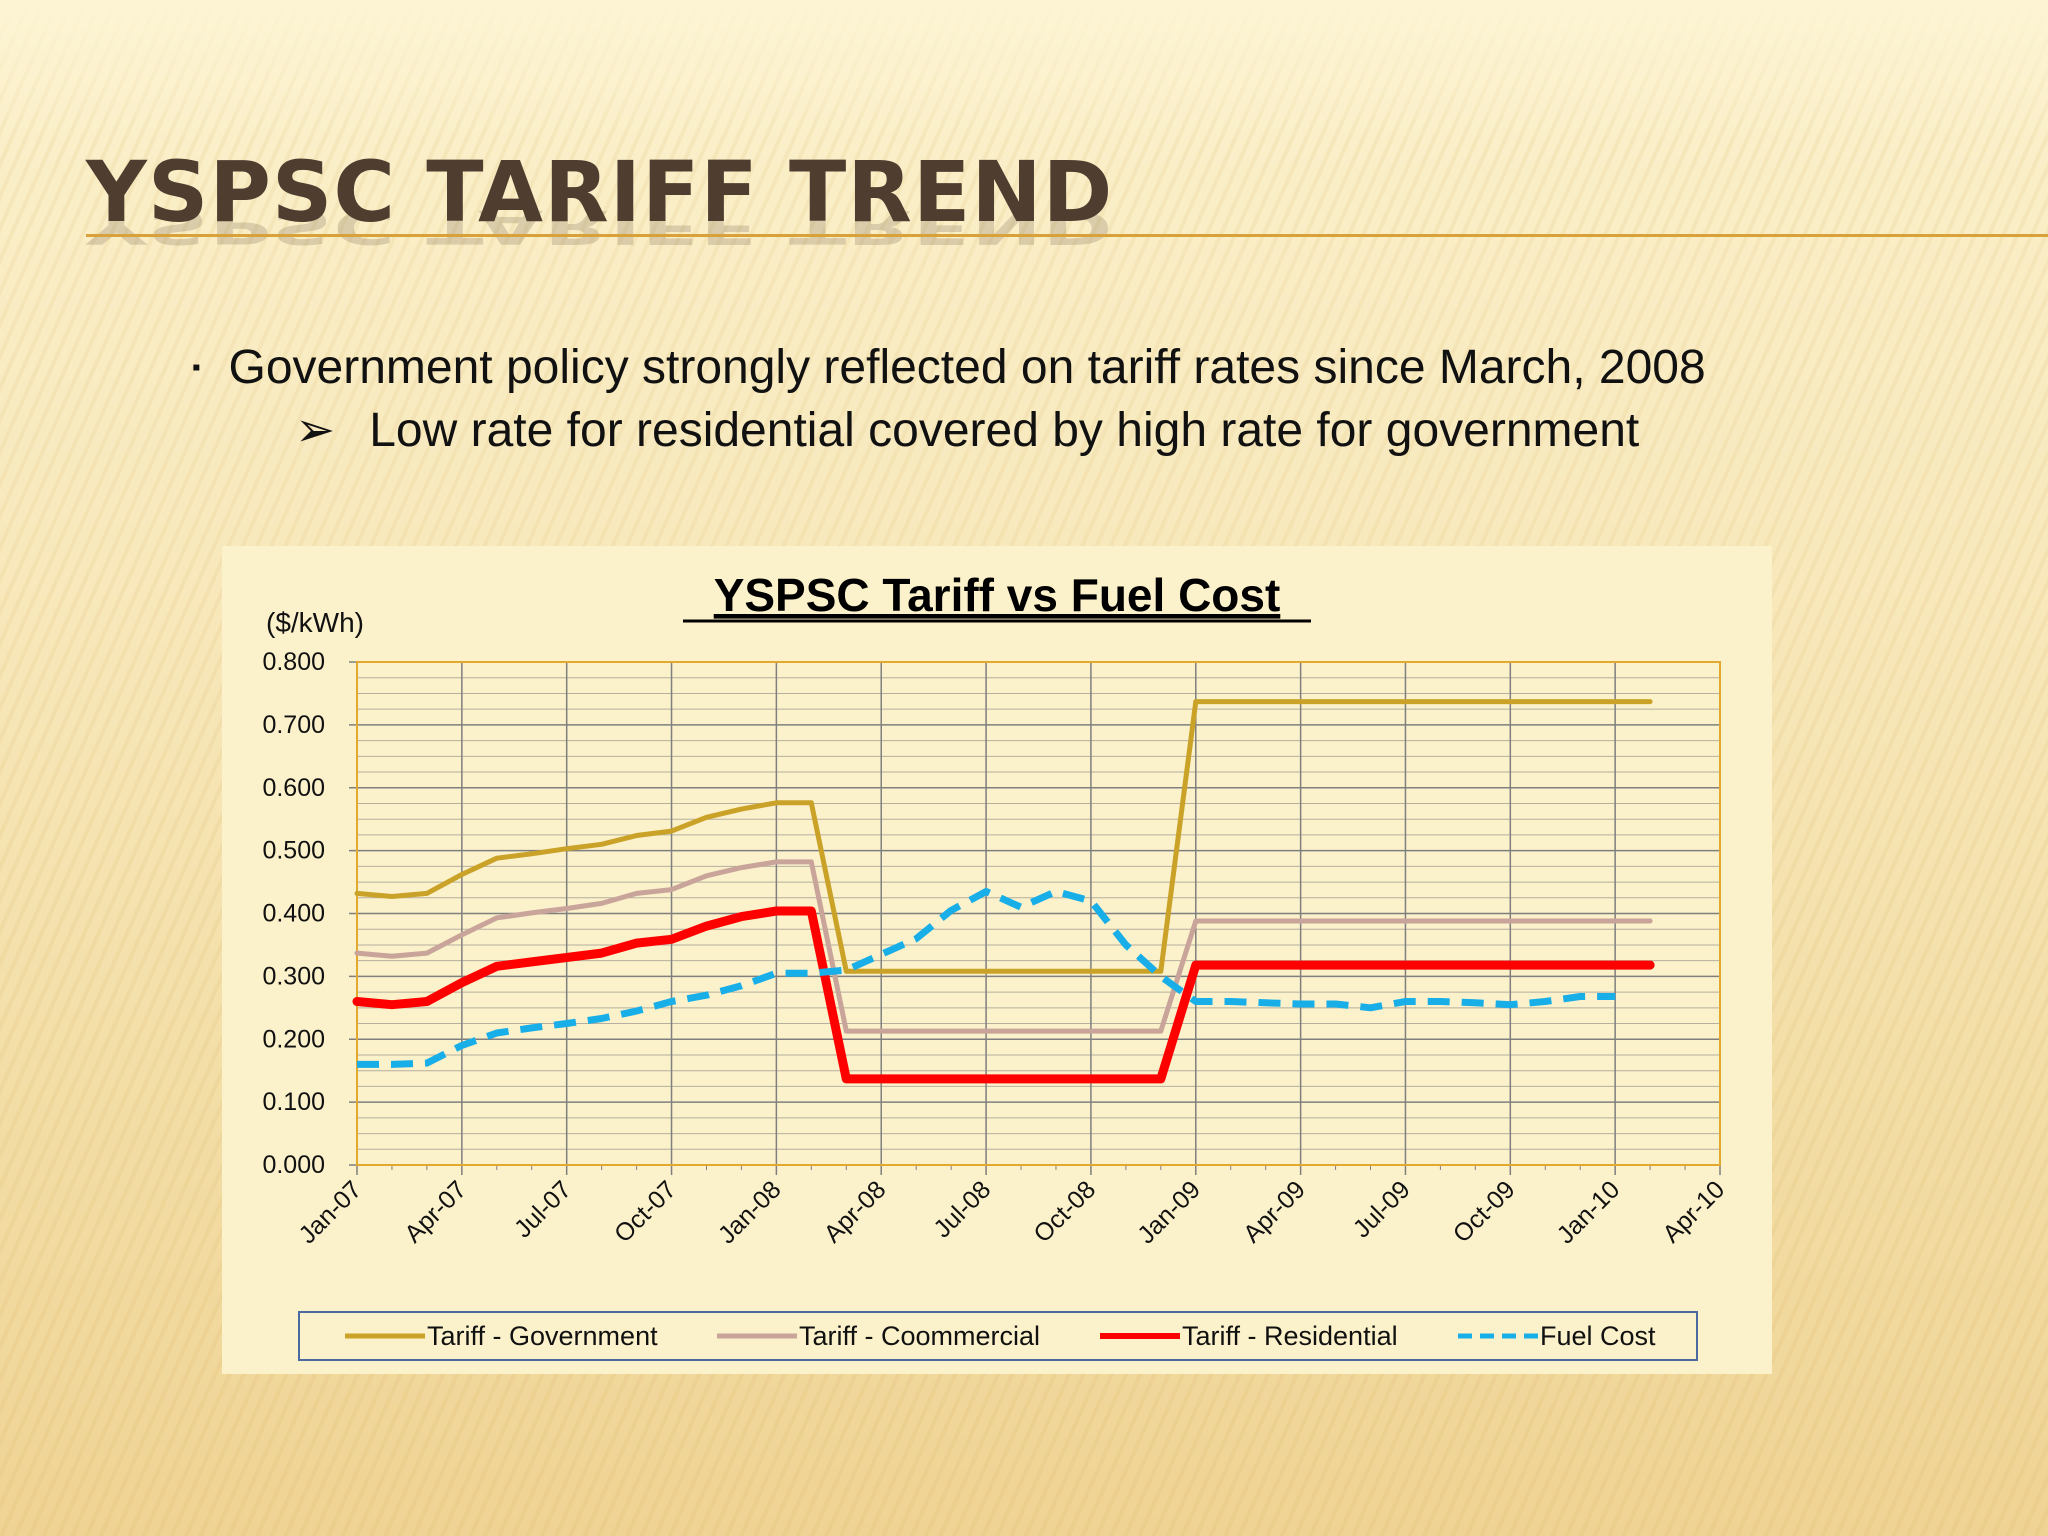 The width and height of the screenshot is (2048, 1536). Describe the element at coordinates (1598, 1336) in the screenshot. I see `legend-label: Fuel Cost` at that location.